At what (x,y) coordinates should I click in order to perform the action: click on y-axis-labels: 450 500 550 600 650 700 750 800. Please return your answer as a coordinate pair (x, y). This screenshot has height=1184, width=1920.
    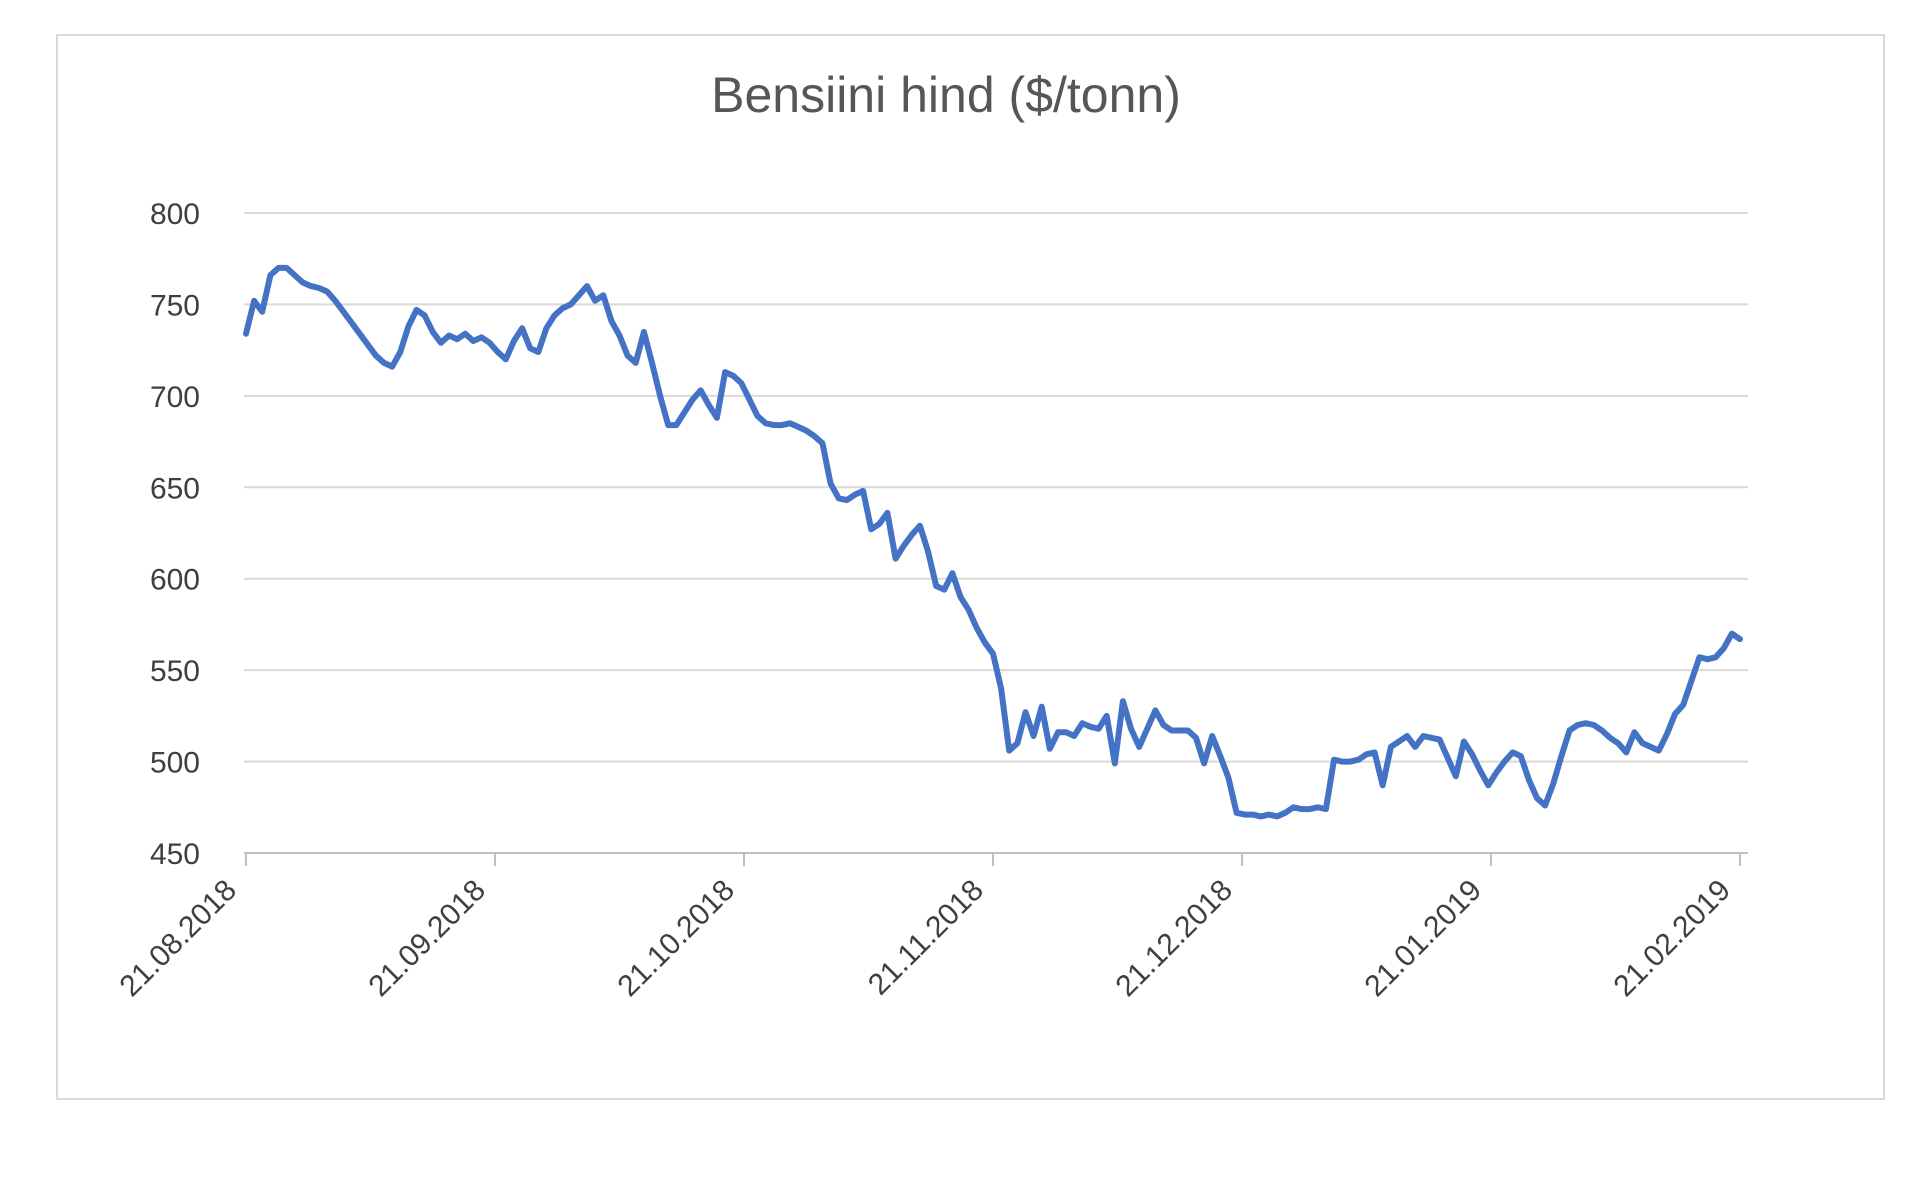
    Looking at the image, I should click on (175, 534).